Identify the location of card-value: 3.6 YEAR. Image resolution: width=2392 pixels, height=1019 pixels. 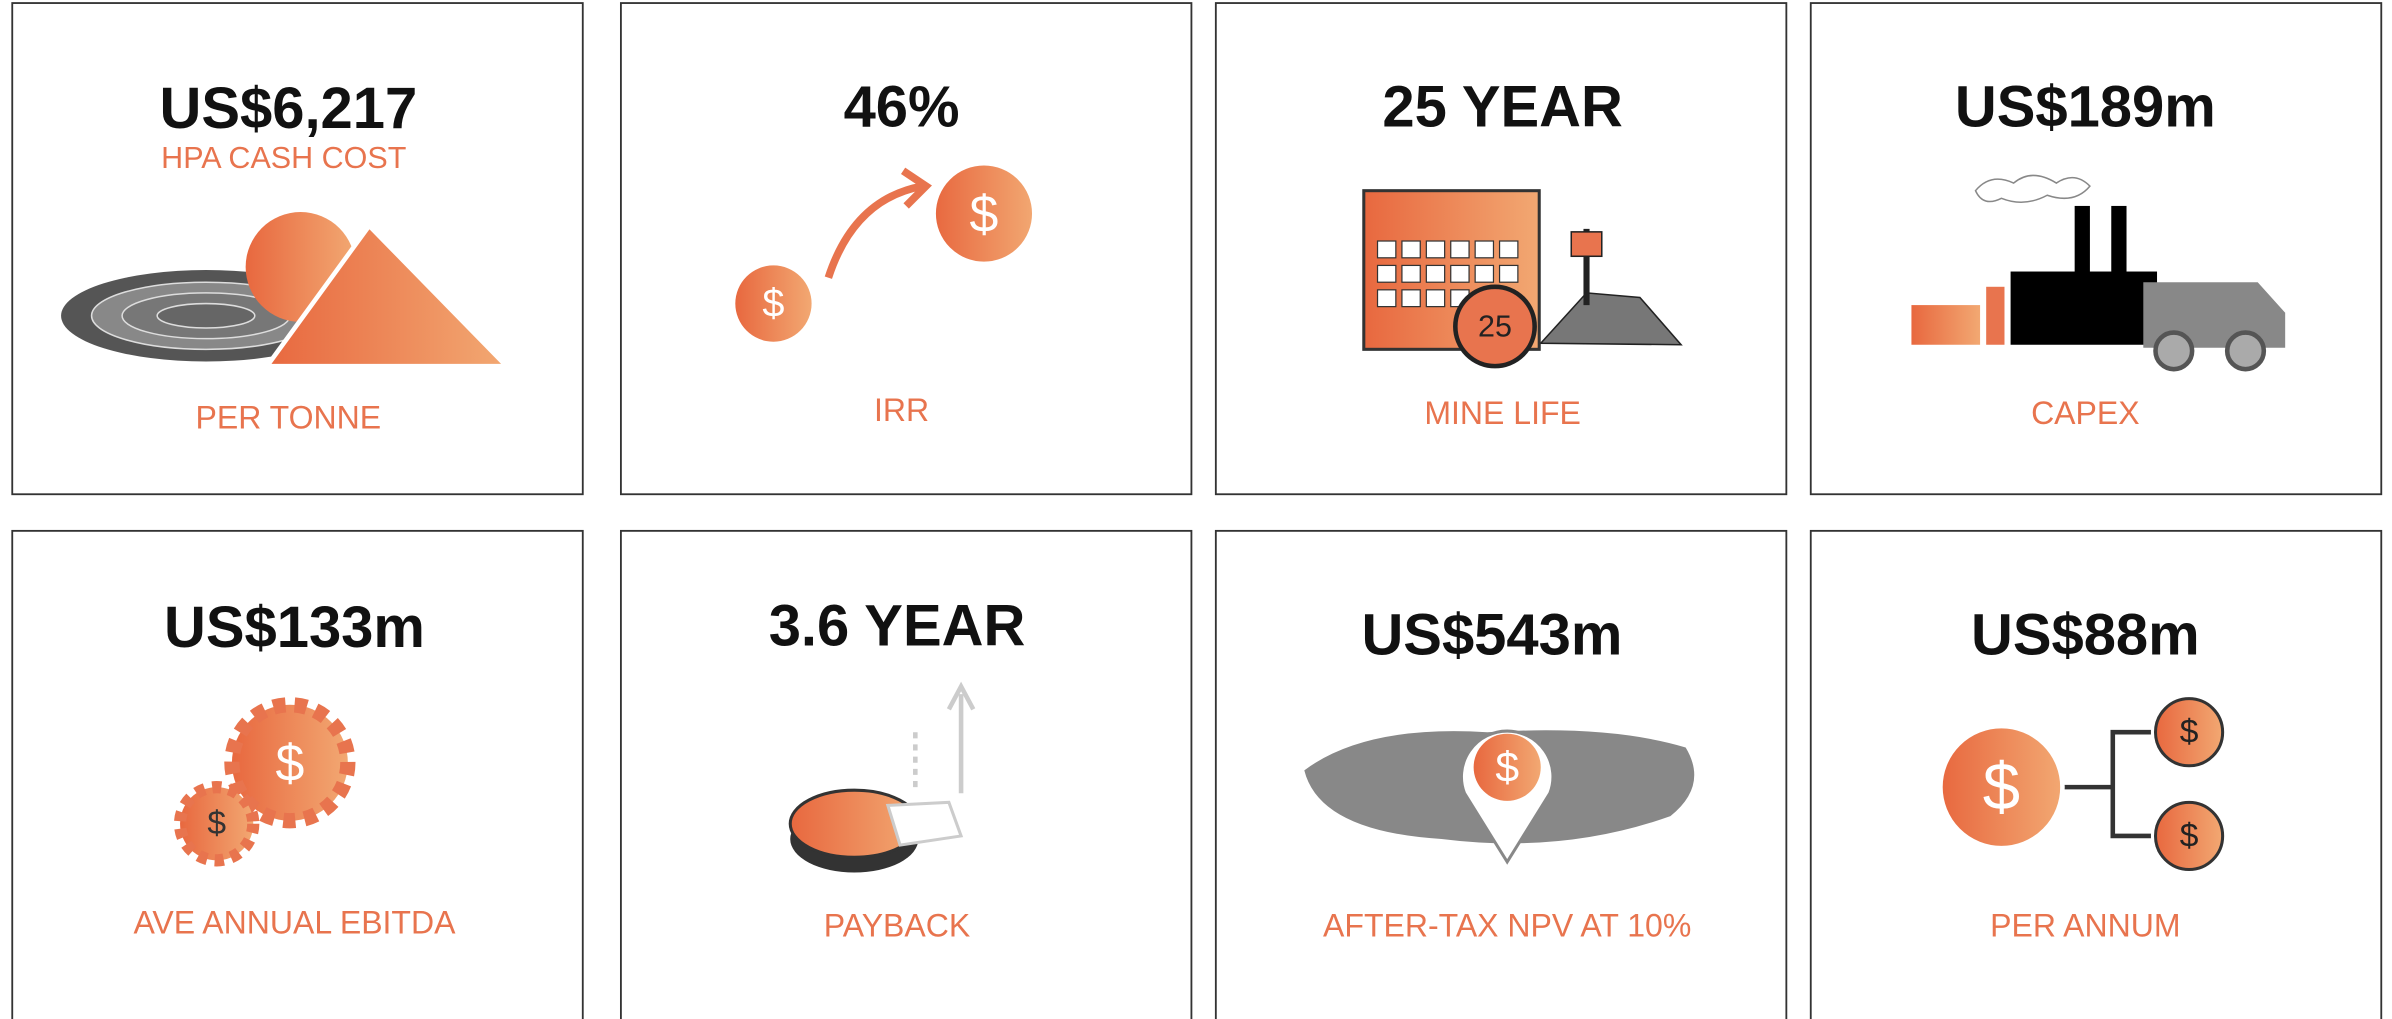
(897, 626).